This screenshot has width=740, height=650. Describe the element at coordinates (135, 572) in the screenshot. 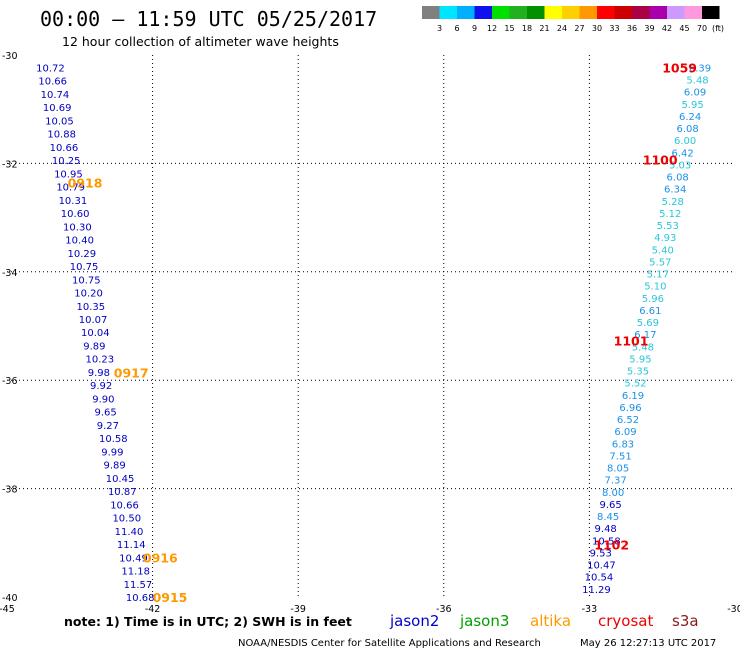

I see `wave-height-label: 11.18` at that location.